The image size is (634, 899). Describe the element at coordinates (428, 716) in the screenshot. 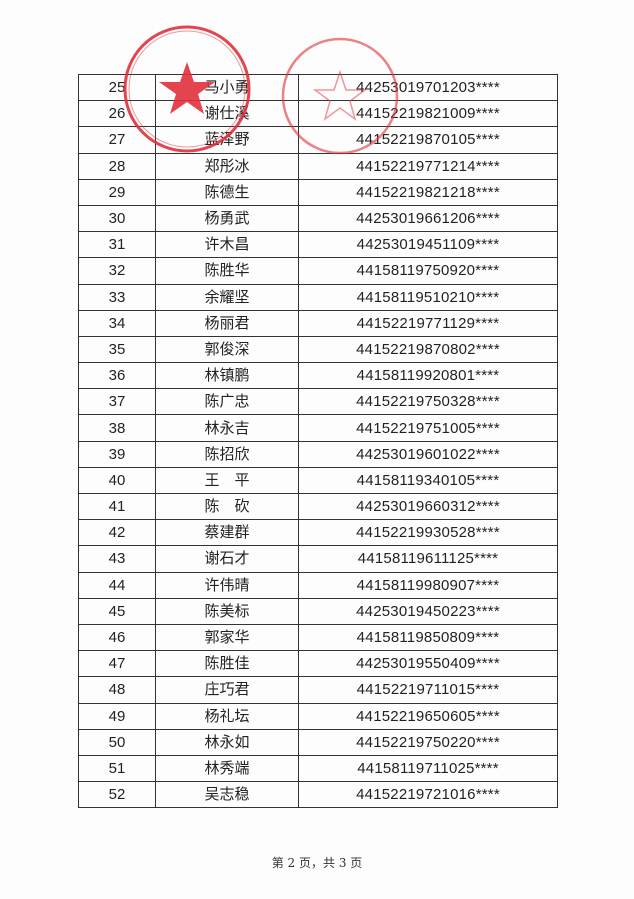

I see `id-number: 44152219650605****` at that location.